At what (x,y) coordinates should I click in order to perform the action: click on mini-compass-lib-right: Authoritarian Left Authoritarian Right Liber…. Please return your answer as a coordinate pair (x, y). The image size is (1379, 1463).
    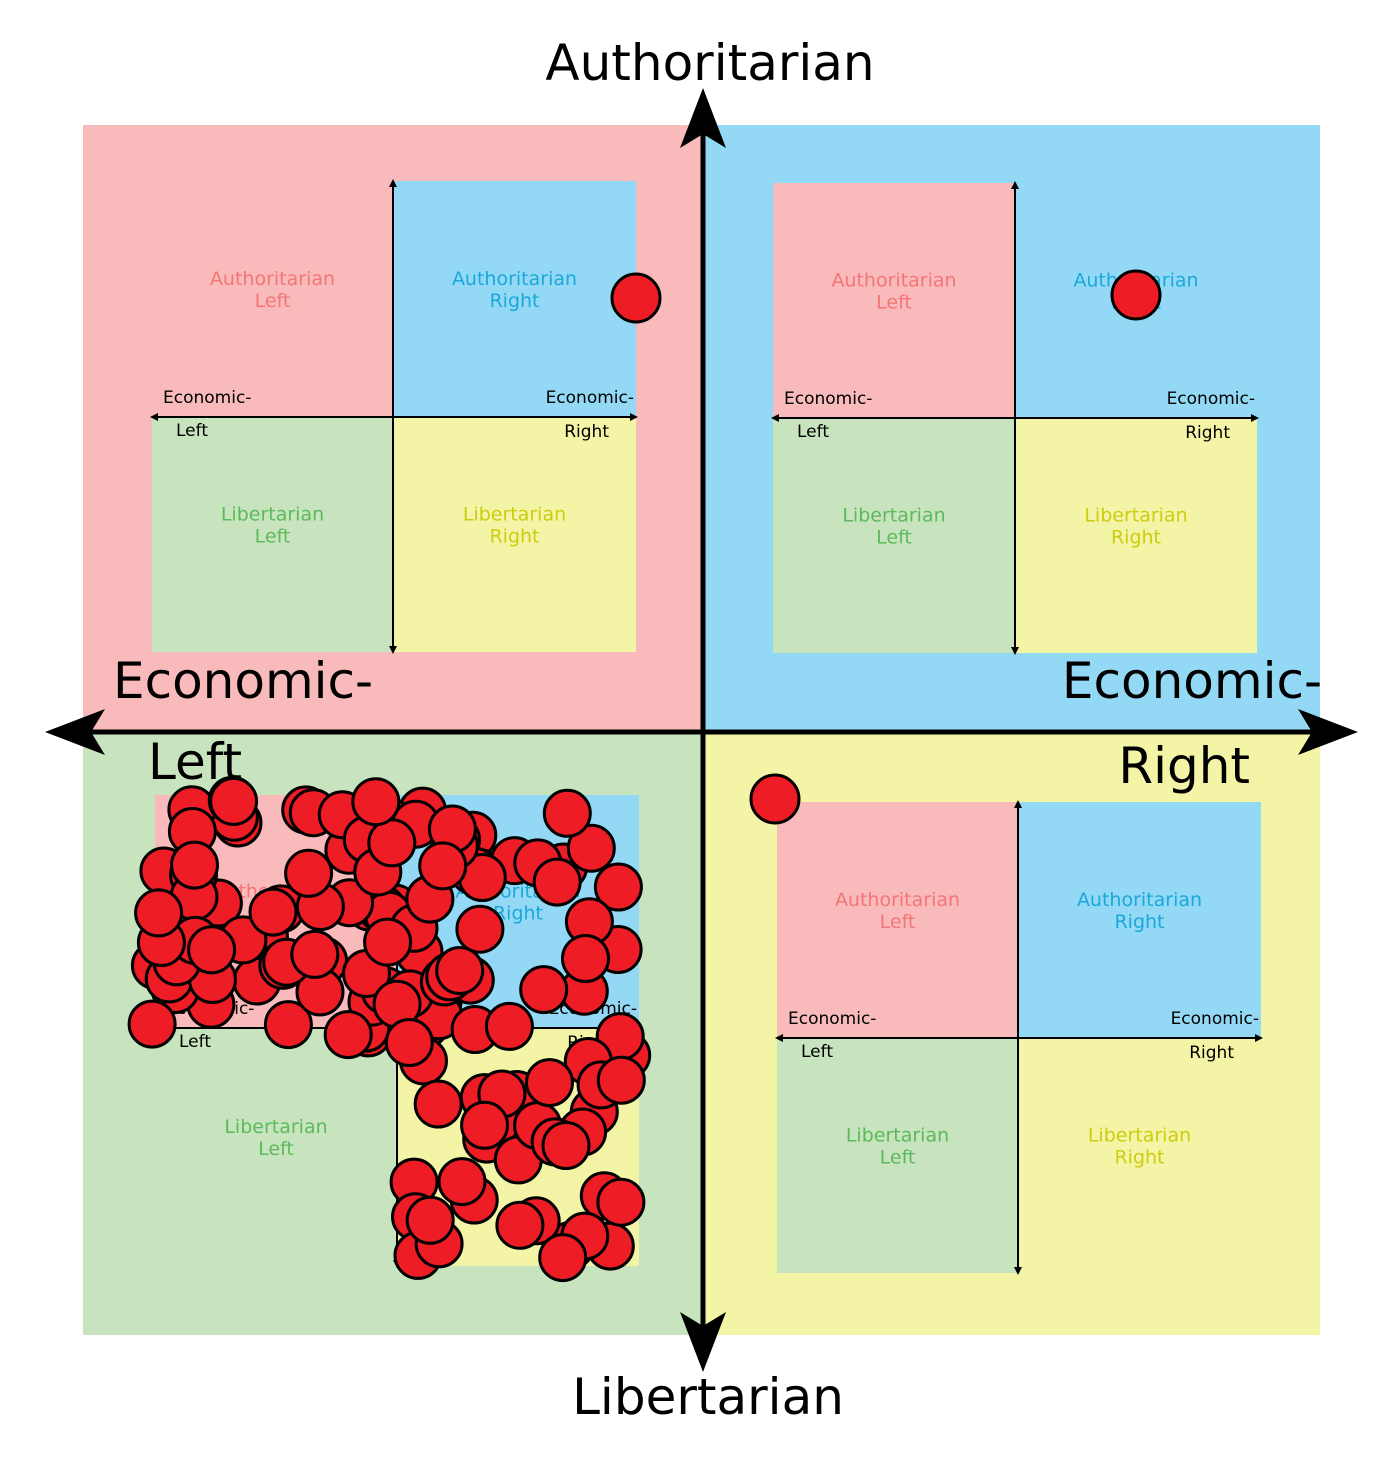
    Looking at the image, I should click on (1019, 1037).